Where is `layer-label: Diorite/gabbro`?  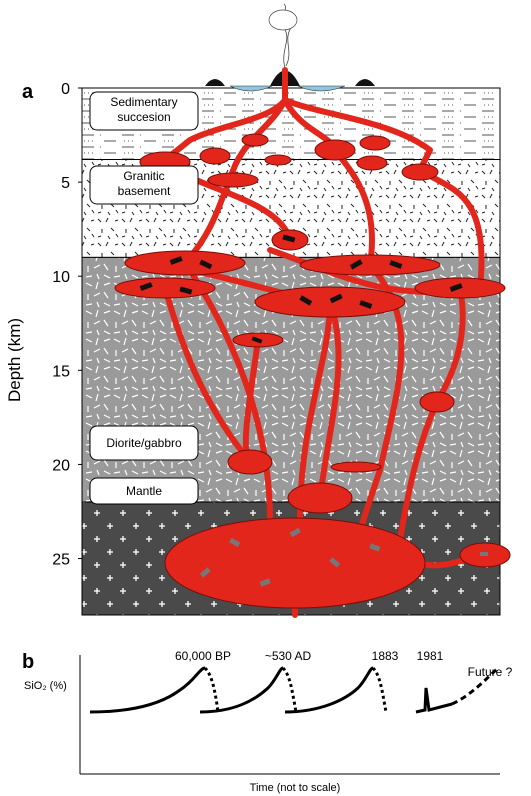
layer-label: Diorite/gabbro is located at coordinates (144, 443).